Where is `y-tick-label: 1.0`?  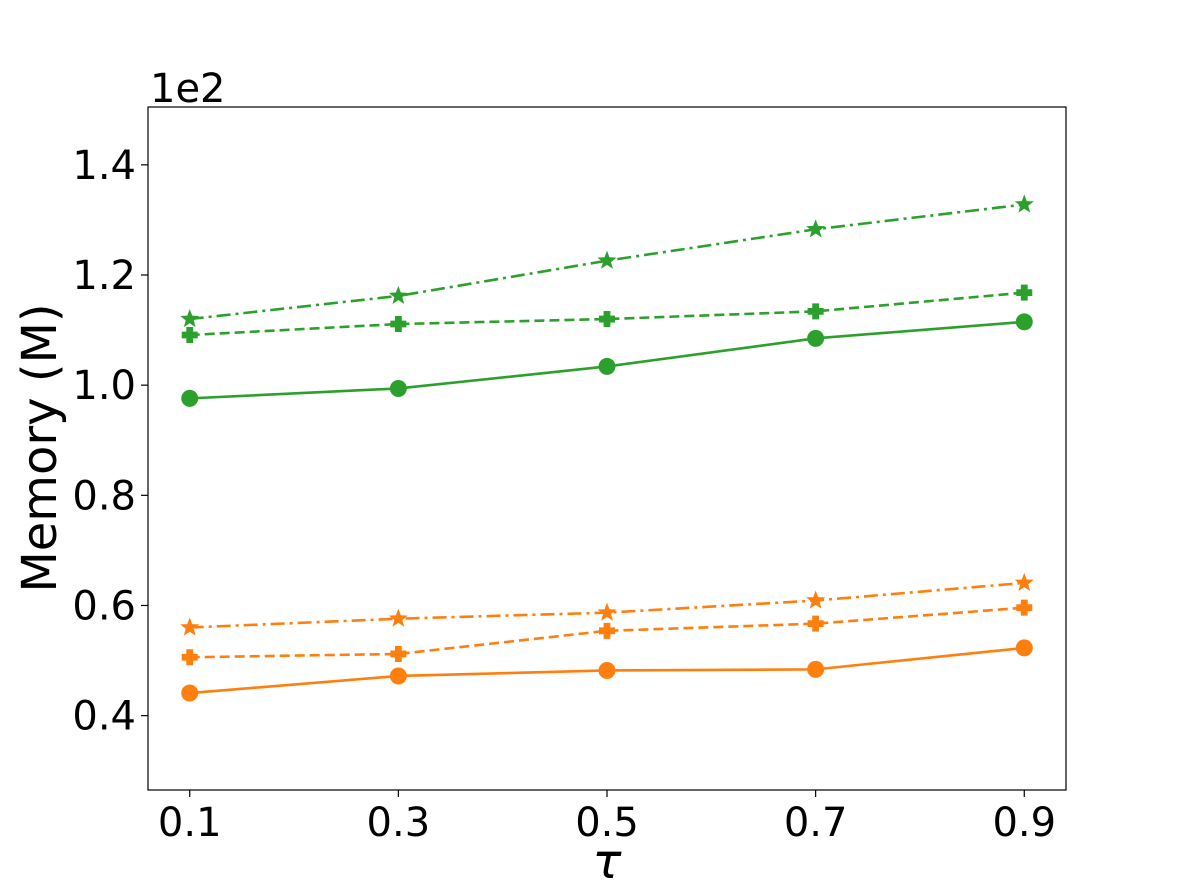
y-tick-label: 1.0 is located at coordinates (104, 386).